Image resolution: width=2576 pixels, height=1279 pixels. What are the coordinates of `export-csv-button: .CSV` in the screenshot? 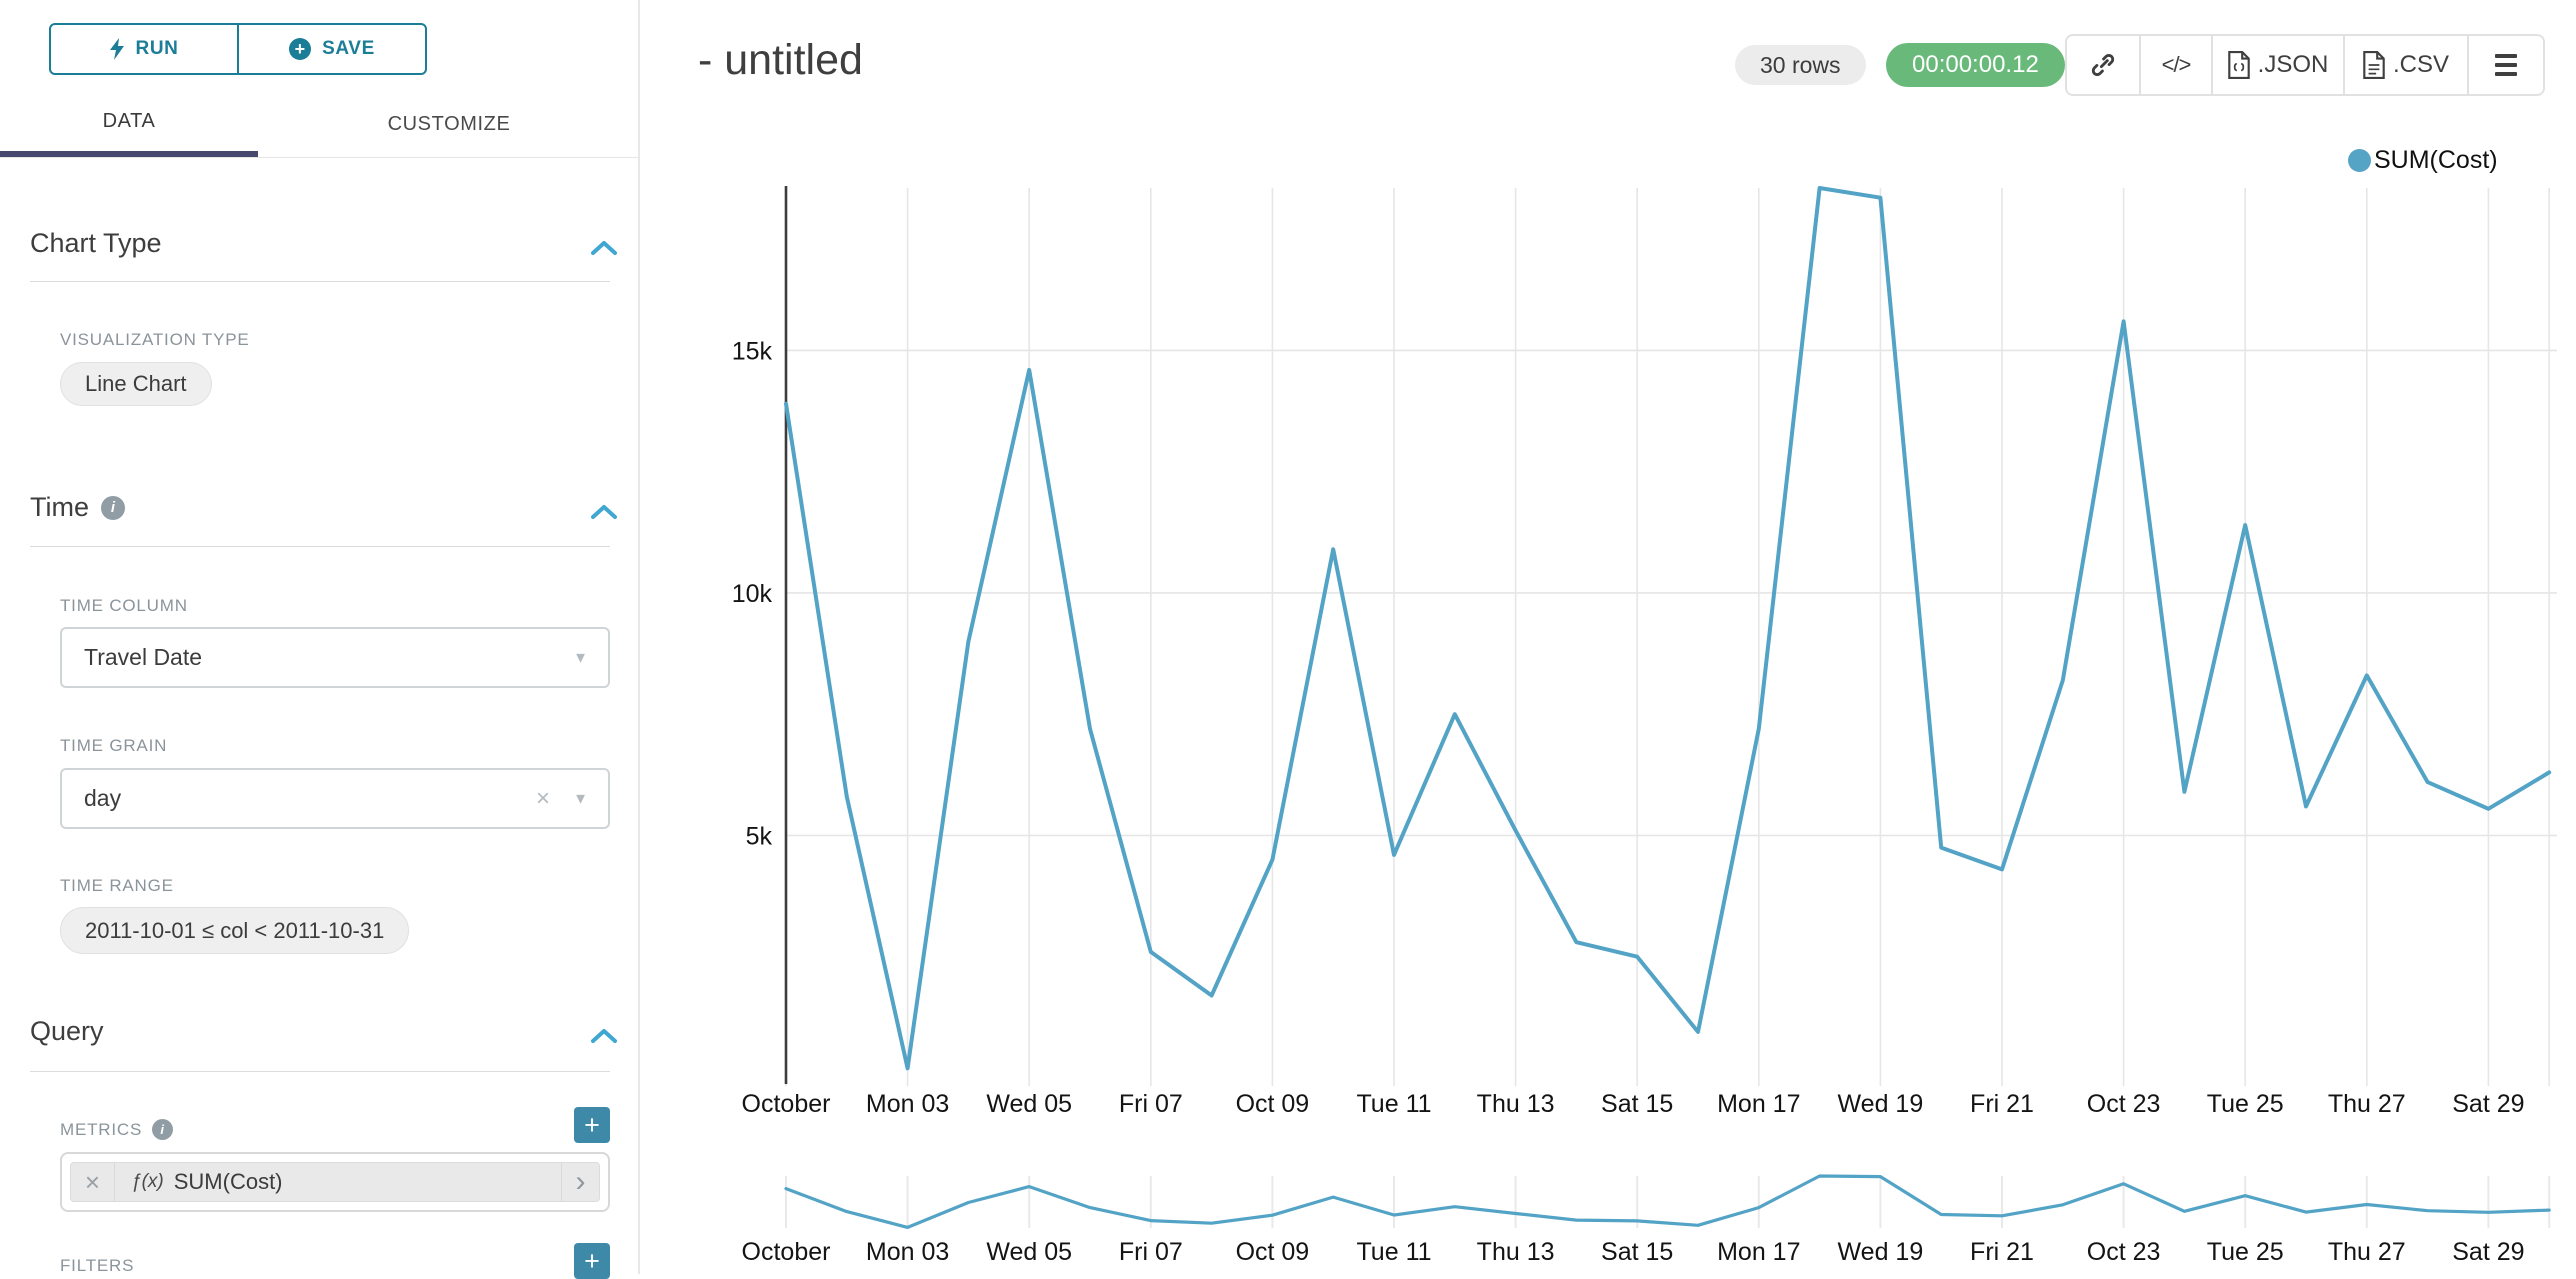 It's located at (2405, 65).